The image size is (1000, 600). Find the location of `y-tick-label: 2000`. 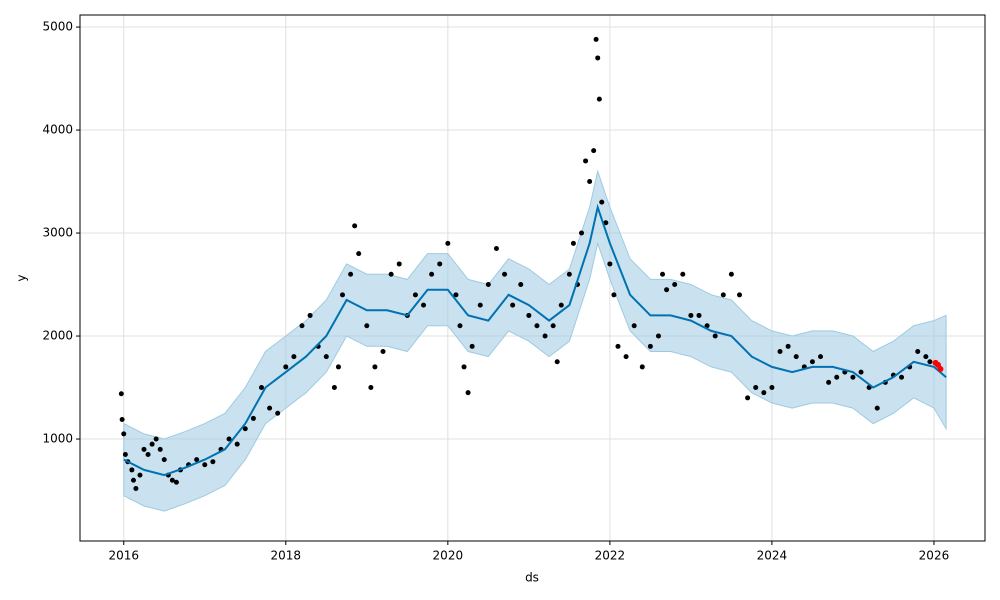

y-tick-label: 2000 is located at coordinates (57, 336).